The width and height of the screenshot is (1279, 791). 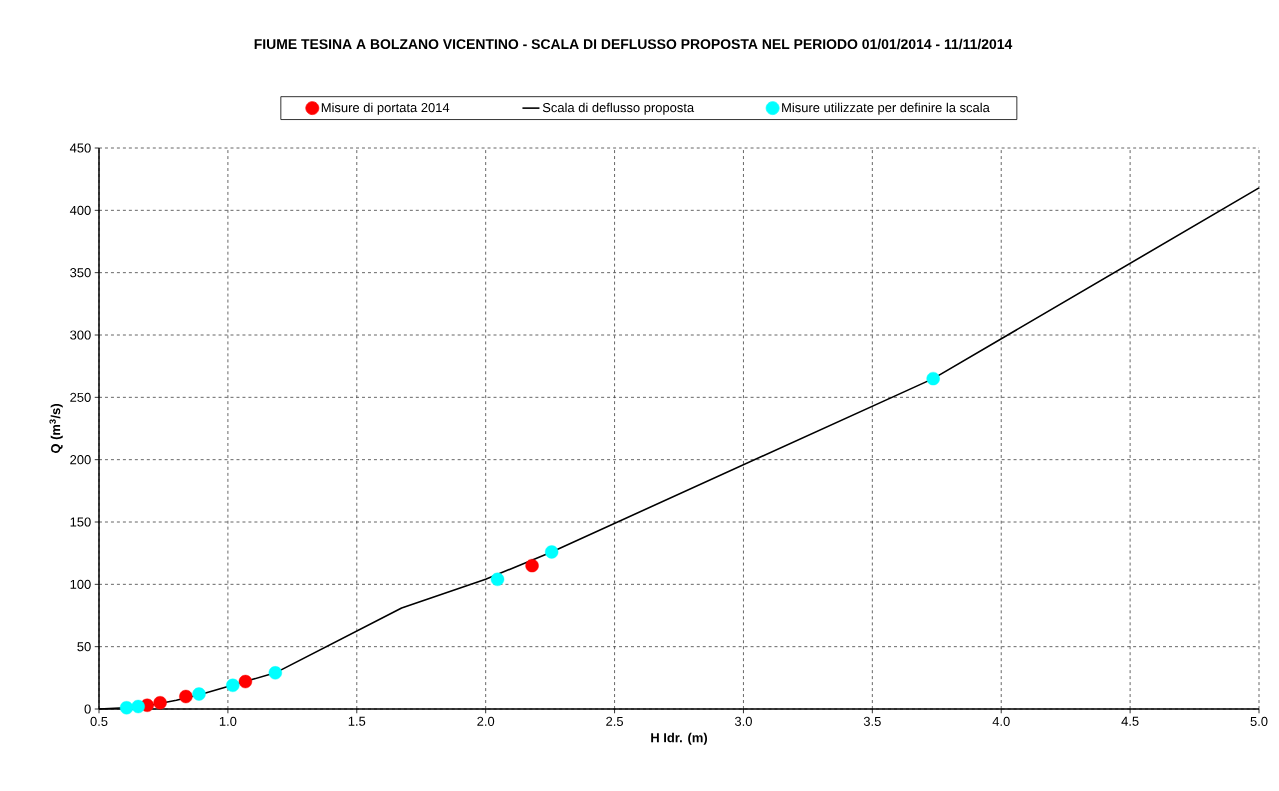 What do you see at coordinates (486, 721) in the screenshot?
I see `x-tick-label: 2.0` at bounding box center [486, 721].